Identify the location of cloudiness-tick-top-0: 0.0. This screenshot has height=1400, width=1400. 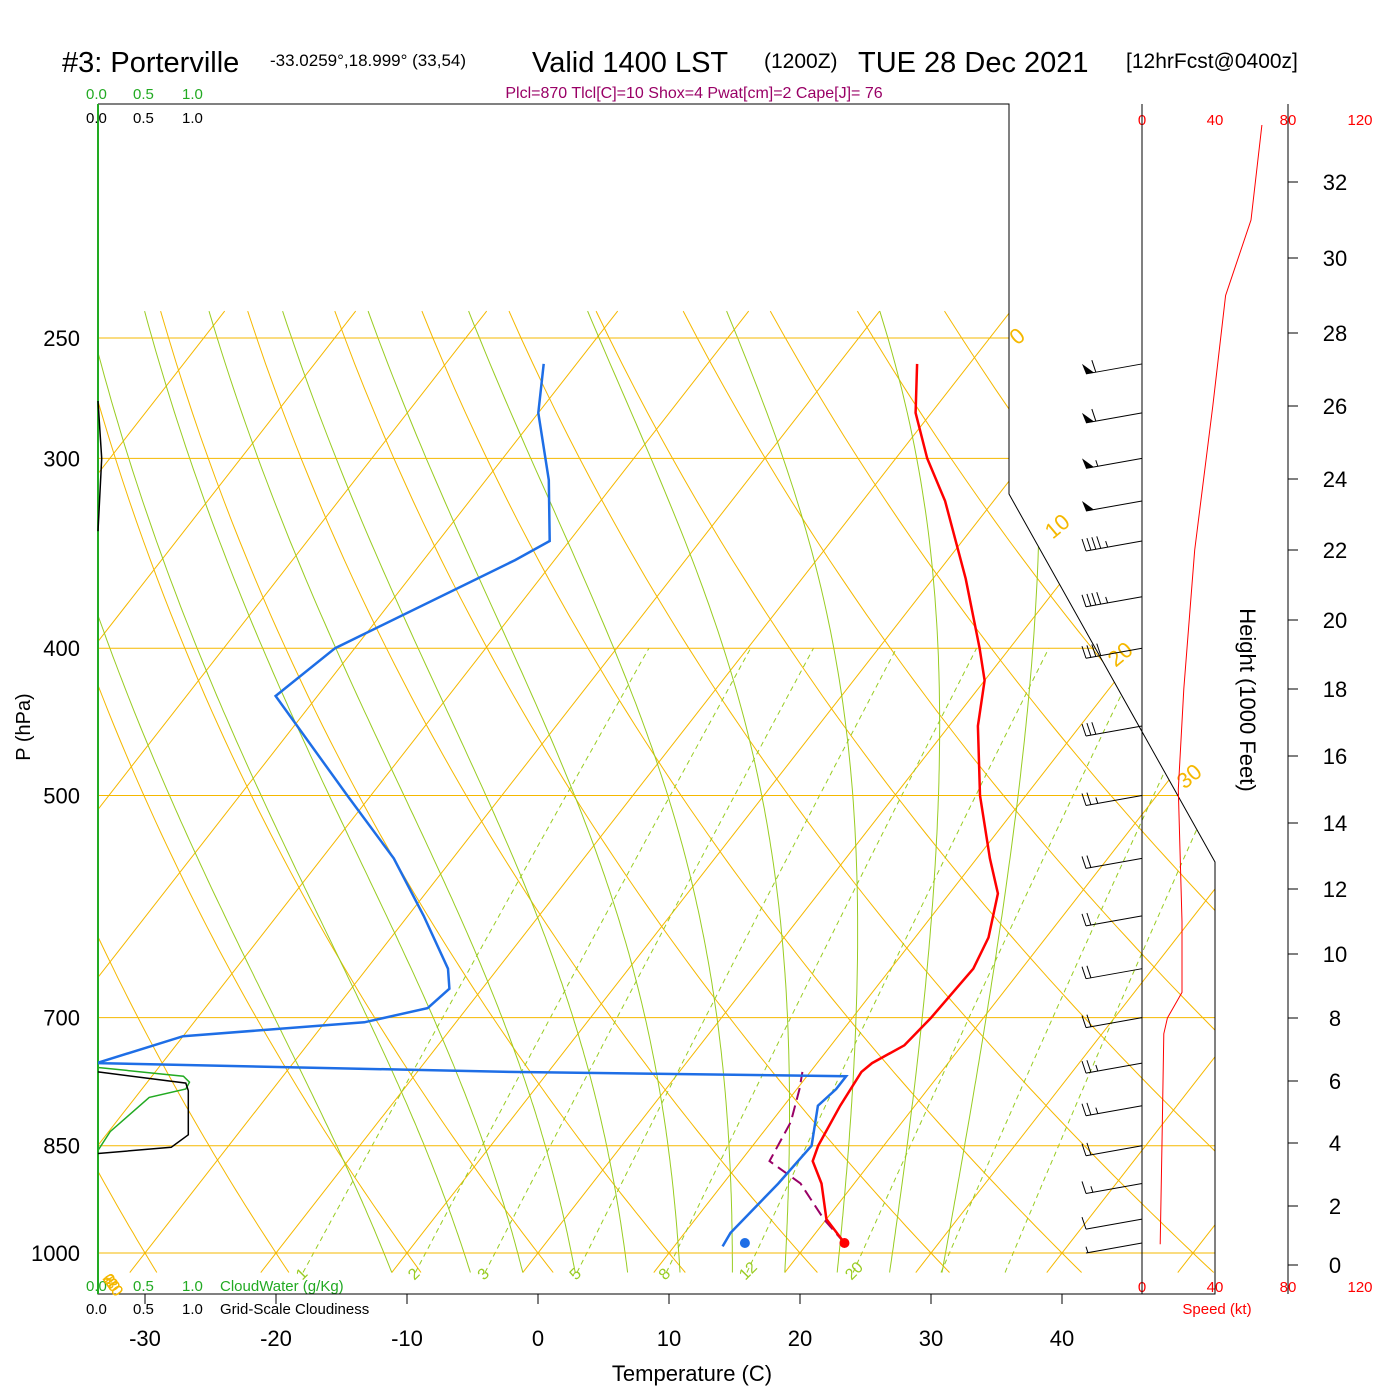
(96, 118).